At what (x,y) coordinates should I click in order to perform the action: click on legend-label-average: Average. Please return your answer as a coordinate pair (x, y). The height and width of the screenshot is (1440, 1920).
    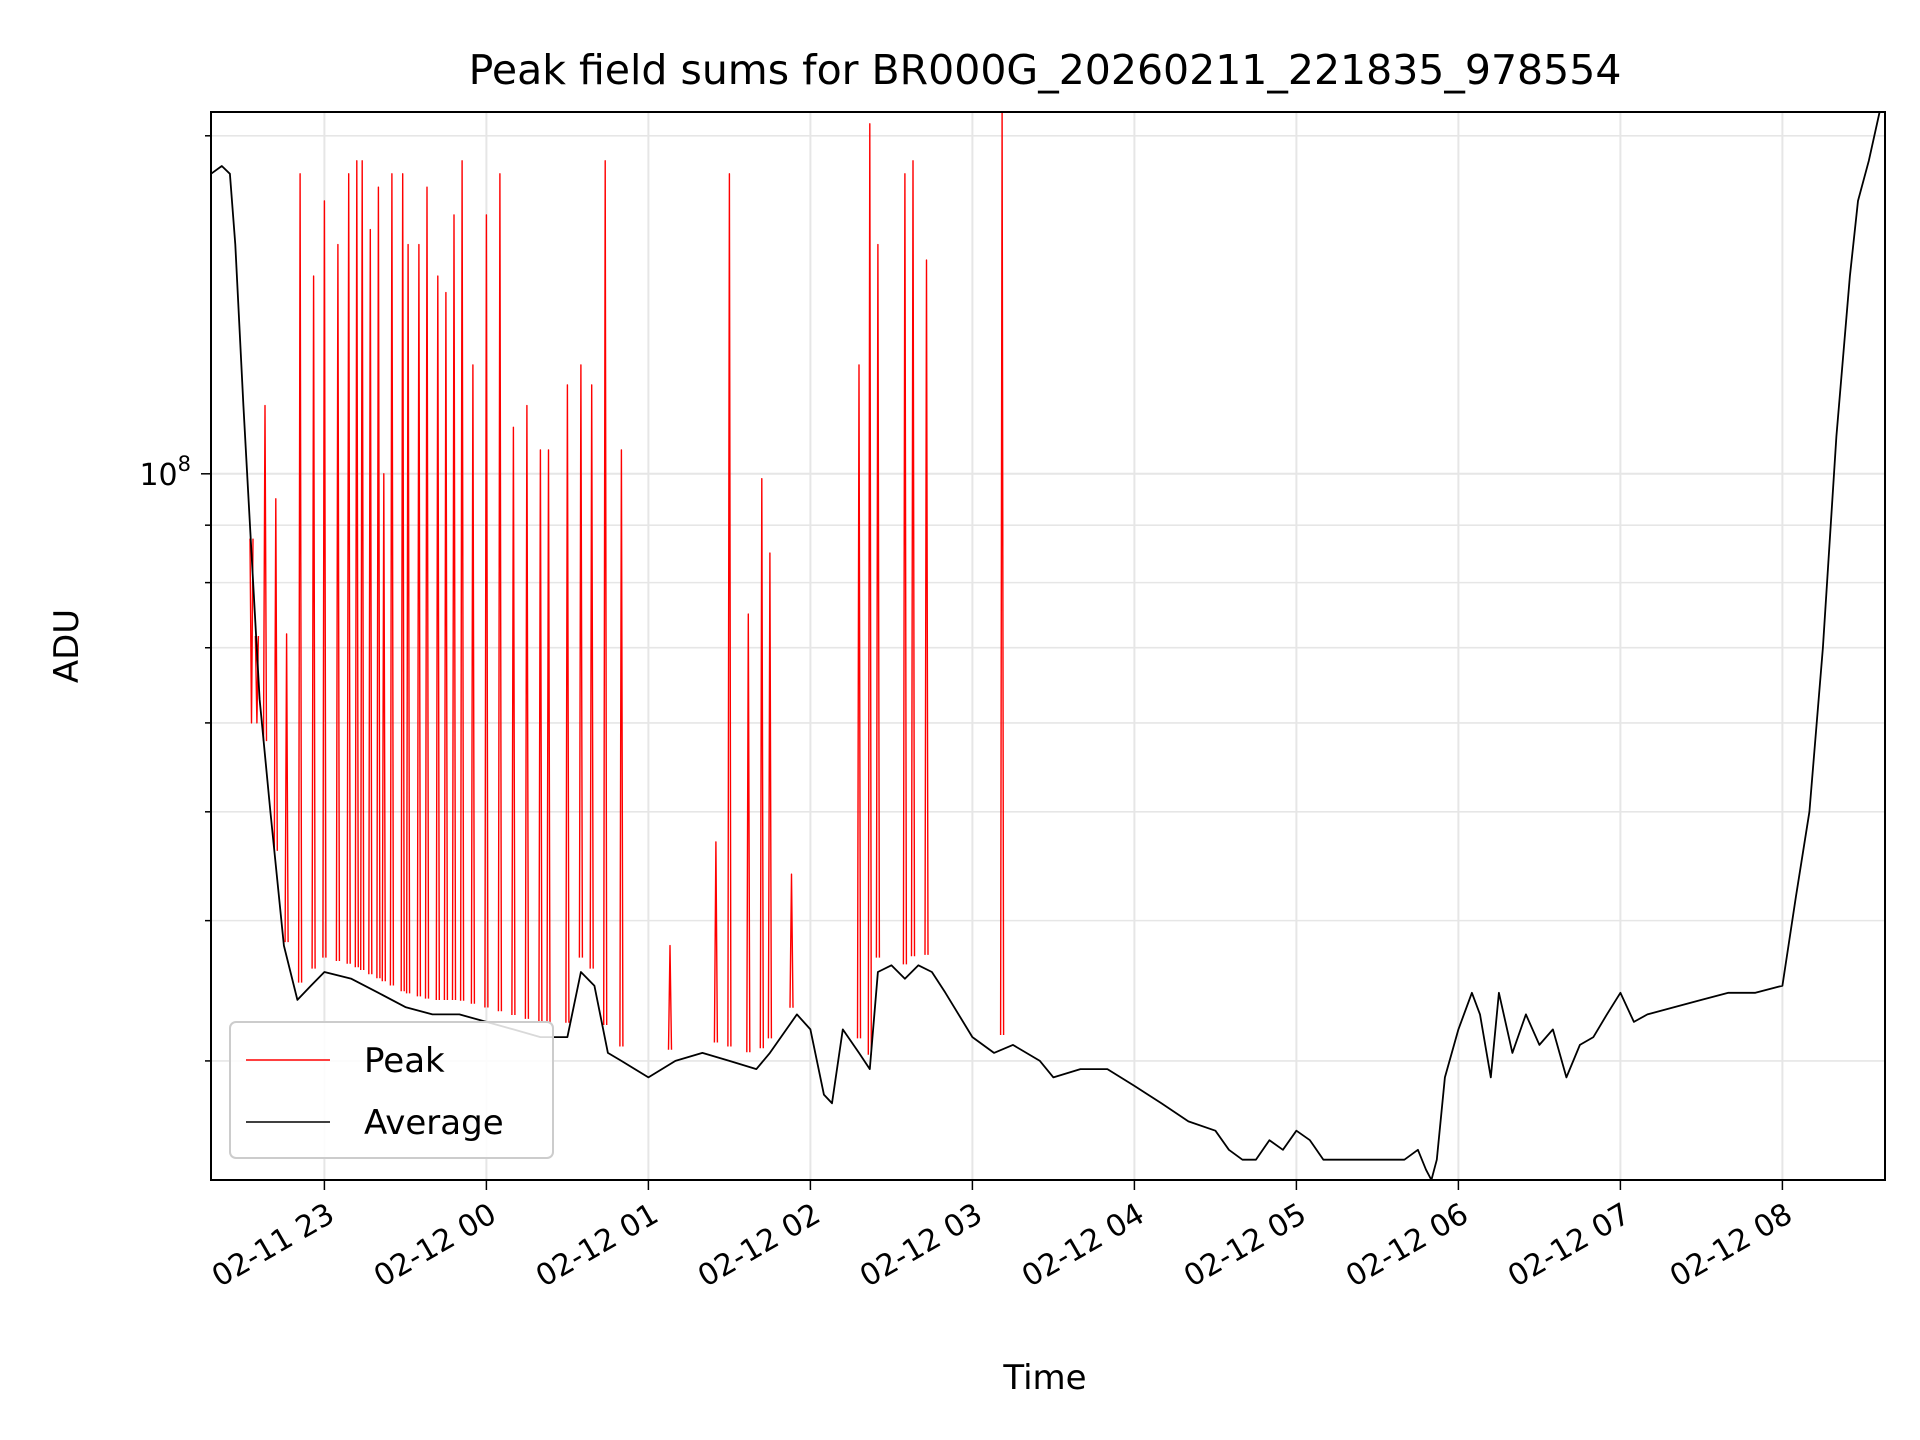
    Looking at the image, I should click on (434, 1123).